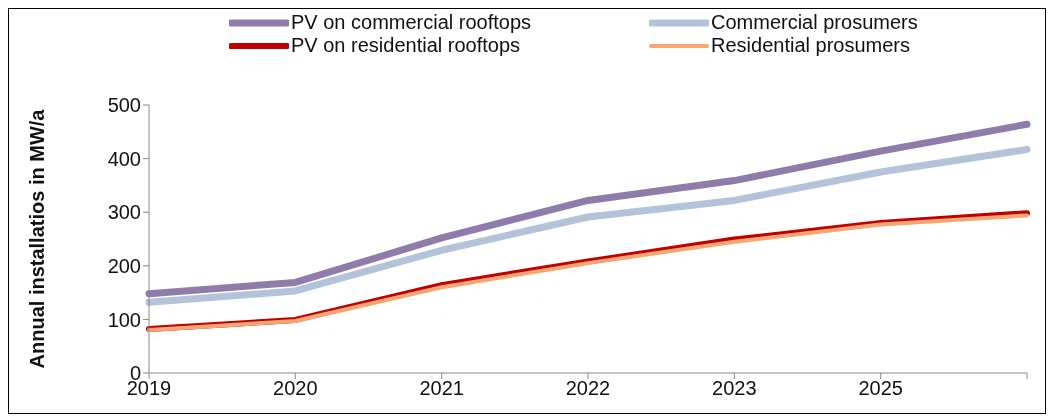 The image size is (1052, 420). What do you see at coordinates (880, 388) in the screenshot?
I see `x-tick-label: 2025` at bounding box center [880, 388].